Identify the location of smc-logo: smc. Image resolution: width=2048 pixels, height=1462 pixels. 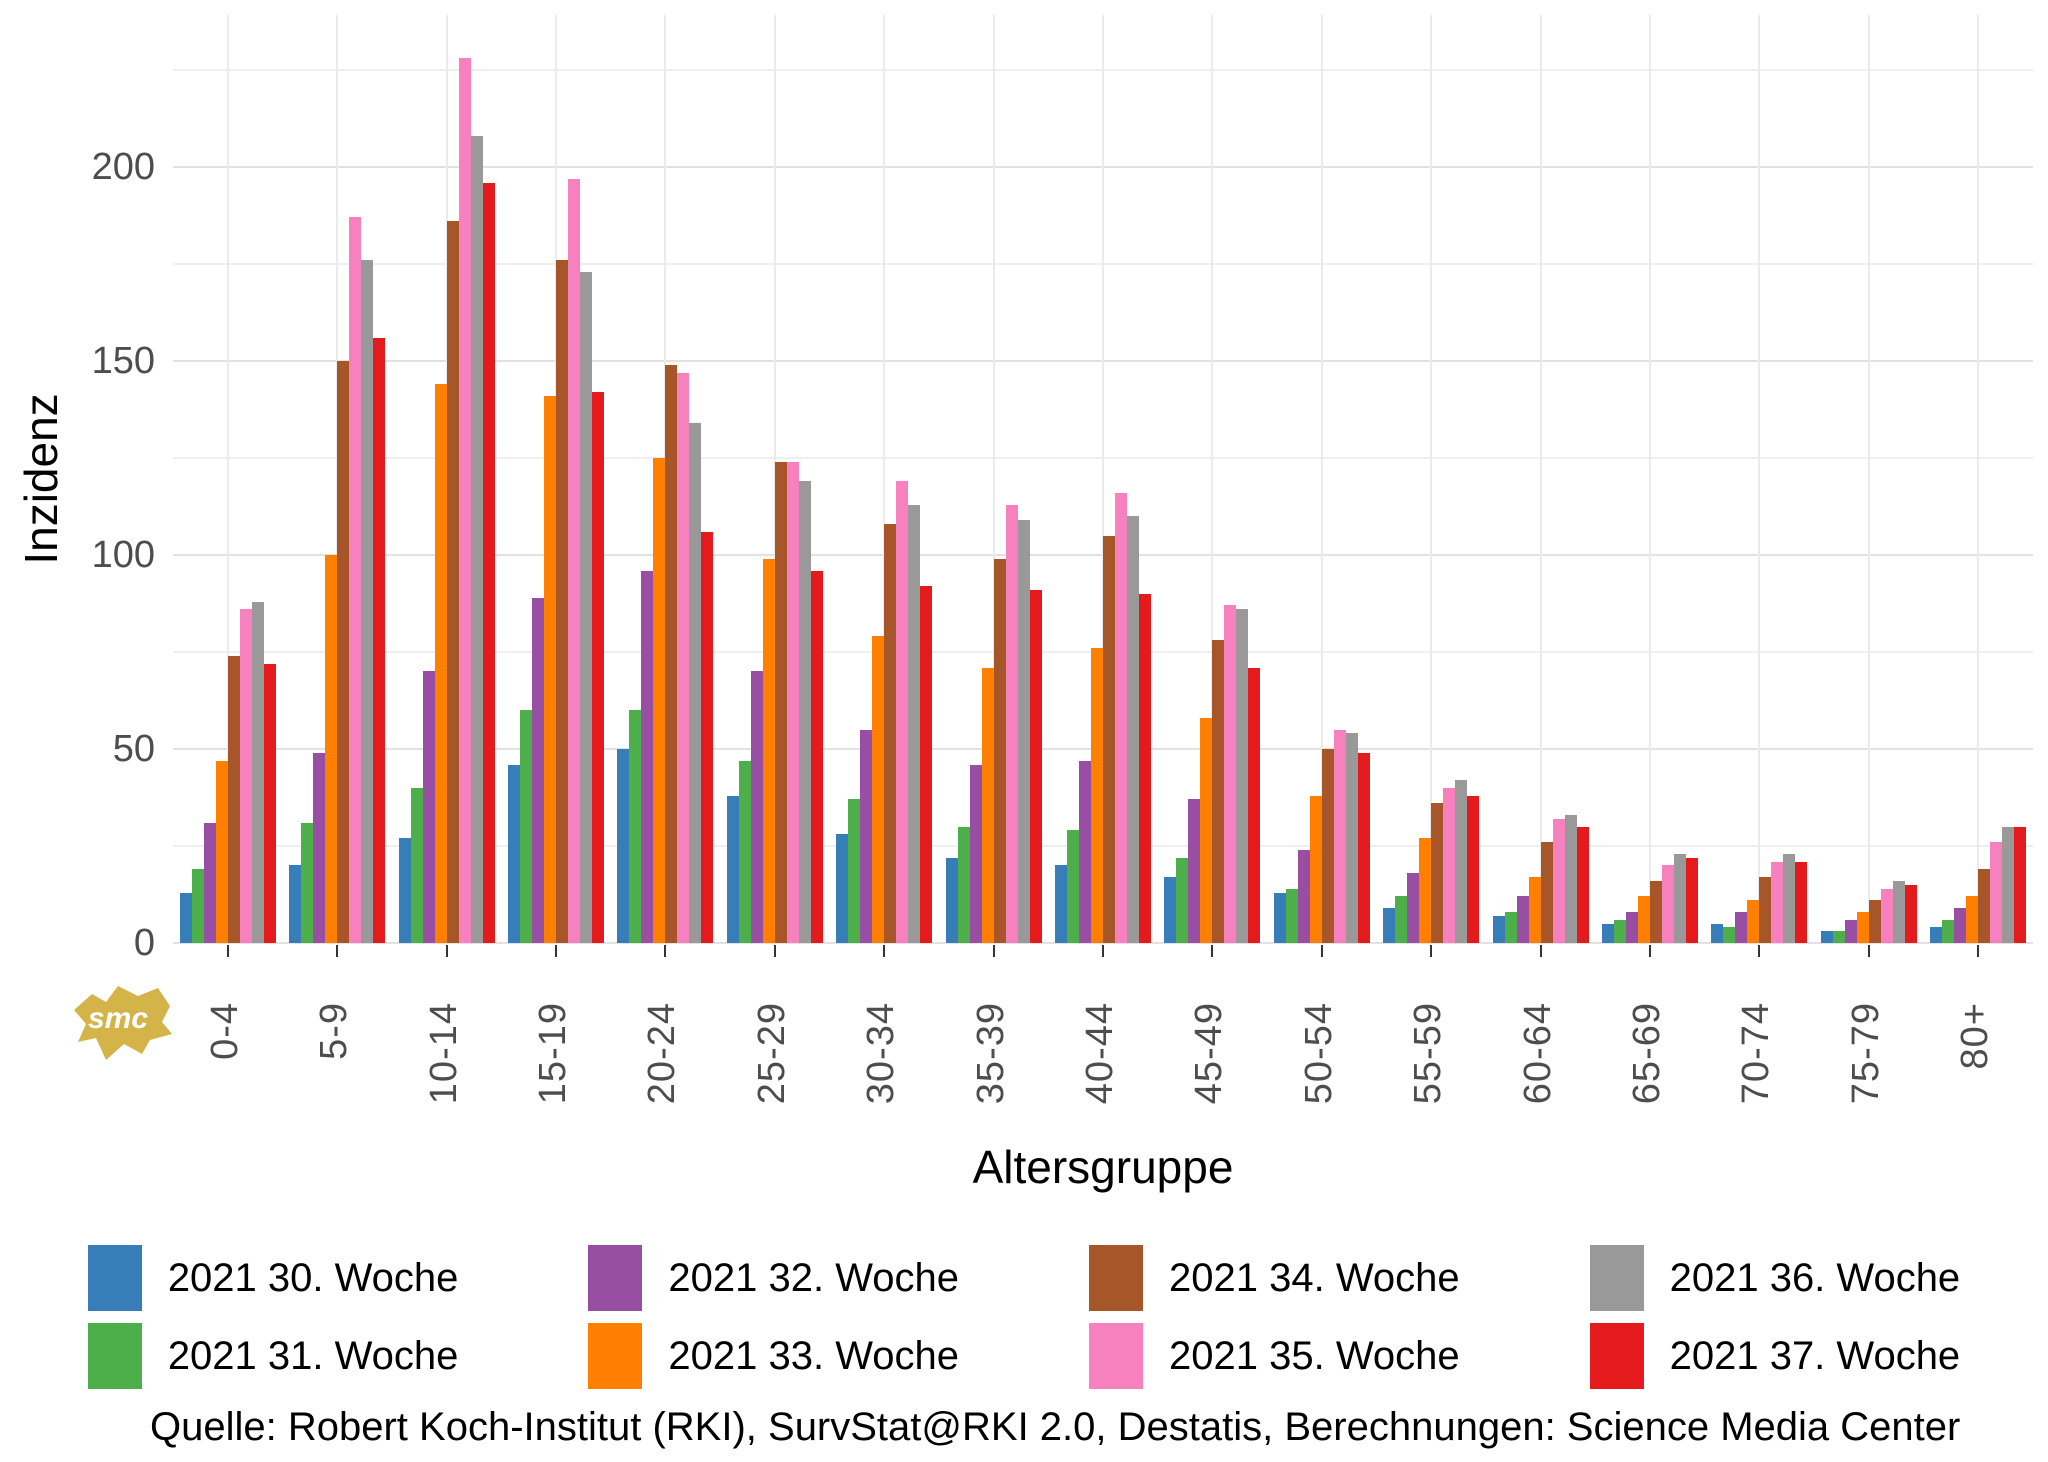
(123, 1023).